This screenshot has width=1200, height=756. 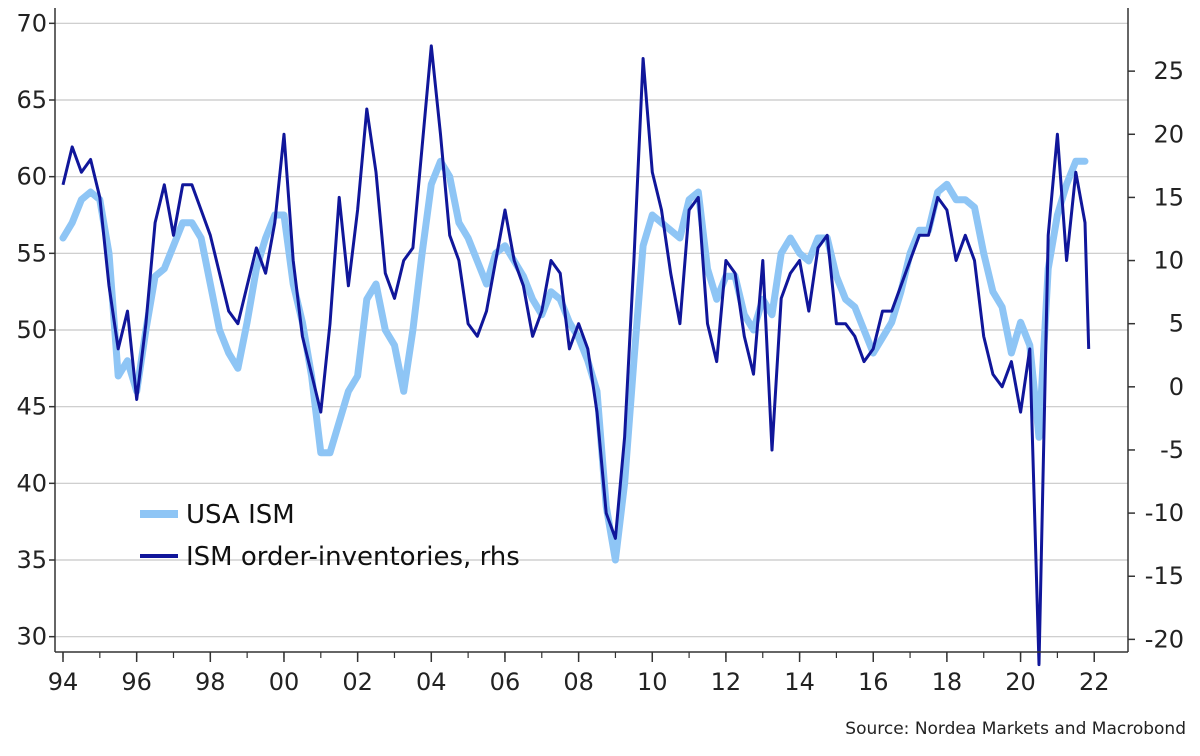 What do you see at coordinates (31, 637) in the screenshot?
I see `left-tick-label: 30` at bounding box center [31, 637].